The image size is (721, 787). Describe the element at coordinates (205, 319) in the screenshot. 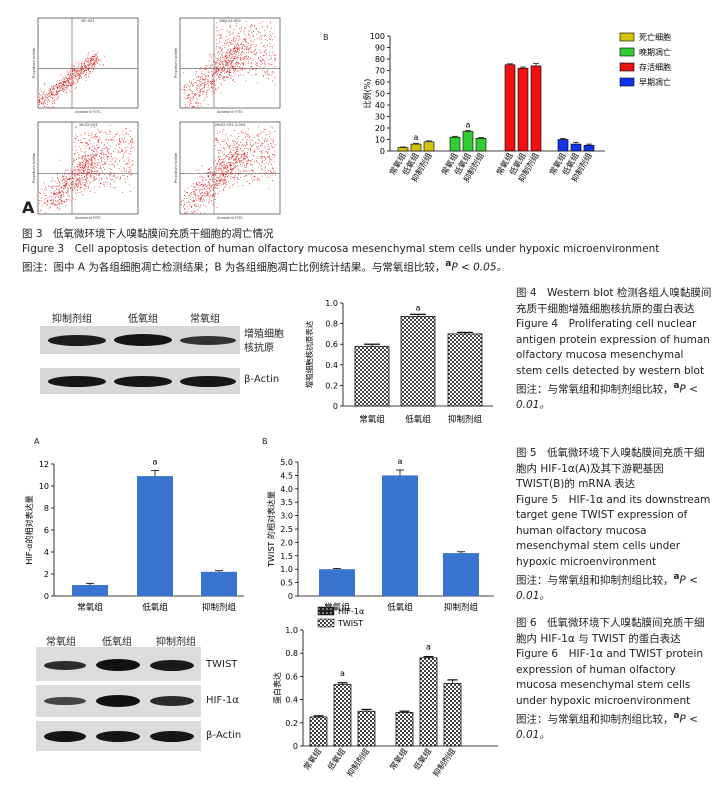

I see `fig4-blot-group-3: 常氧组` at that location.